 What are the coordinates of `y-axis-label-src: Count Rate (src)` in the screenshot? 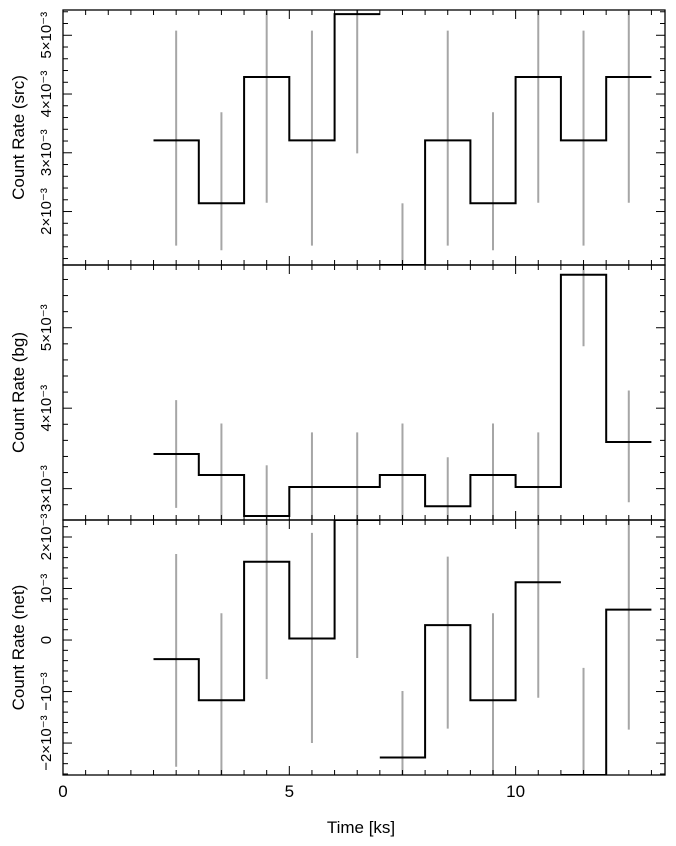 It's located at (18, 137).